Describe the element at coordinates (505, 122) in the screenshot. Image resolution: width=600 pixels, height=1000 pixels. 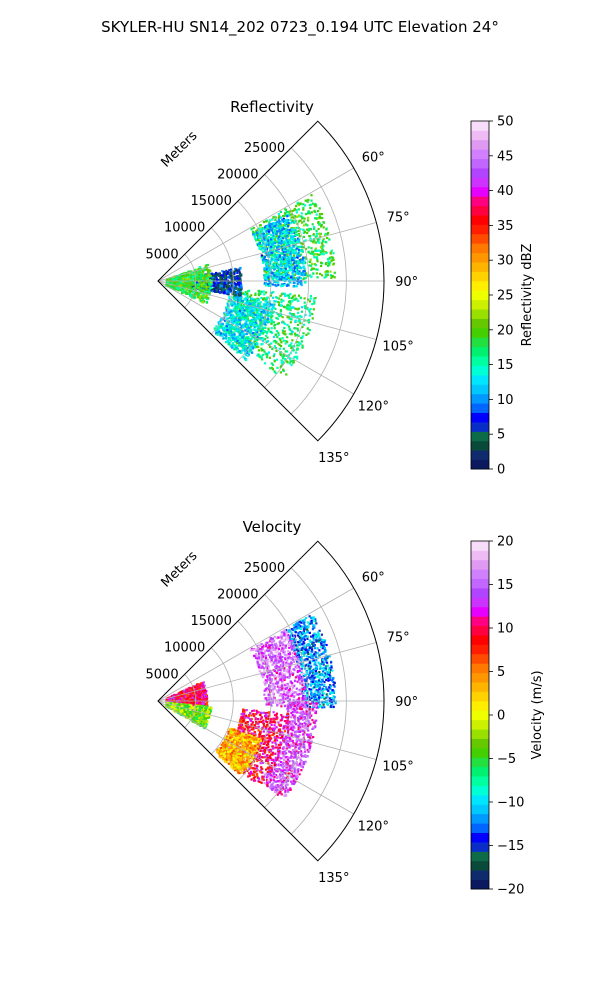
I see `colorbar-tick-label: 50` at that location.